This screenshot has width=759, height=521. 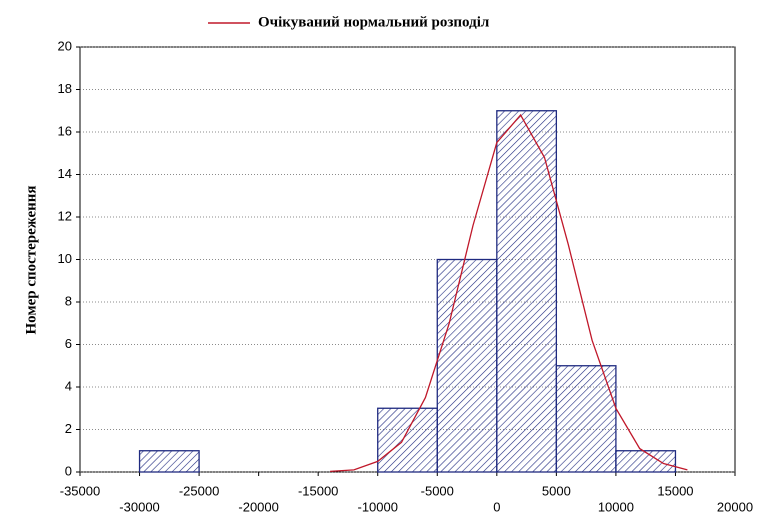 I want to click on y-tick-label: 14, so click(x=65, y=173).